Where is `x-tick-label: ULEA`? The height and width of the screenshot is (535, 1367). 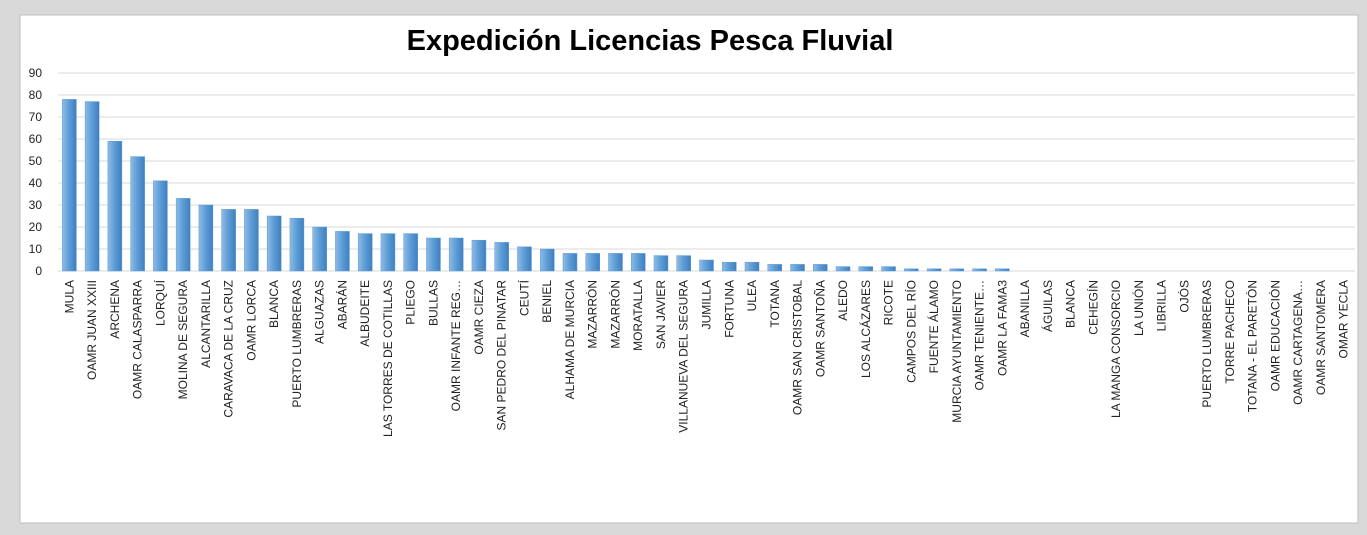
x-tick-label: ULEA is located at coordinates (752, 295).